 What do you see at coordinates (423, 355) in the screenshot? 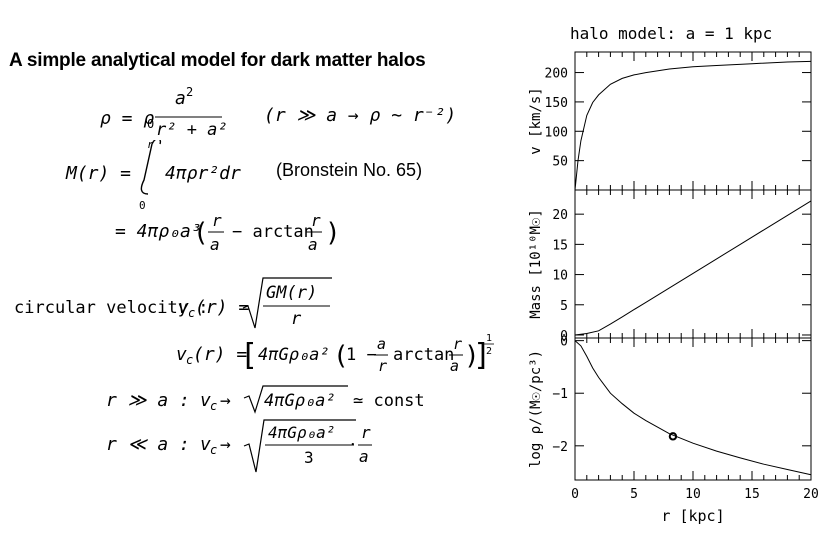
I see `svg-text: arctan` at bounding box center [423, 355].